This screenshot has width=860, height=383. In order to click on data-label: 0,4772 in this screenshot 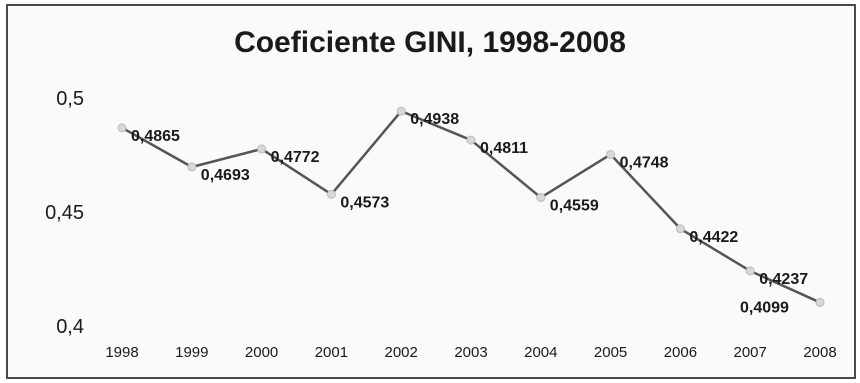, I will do `click(295, 157)`.